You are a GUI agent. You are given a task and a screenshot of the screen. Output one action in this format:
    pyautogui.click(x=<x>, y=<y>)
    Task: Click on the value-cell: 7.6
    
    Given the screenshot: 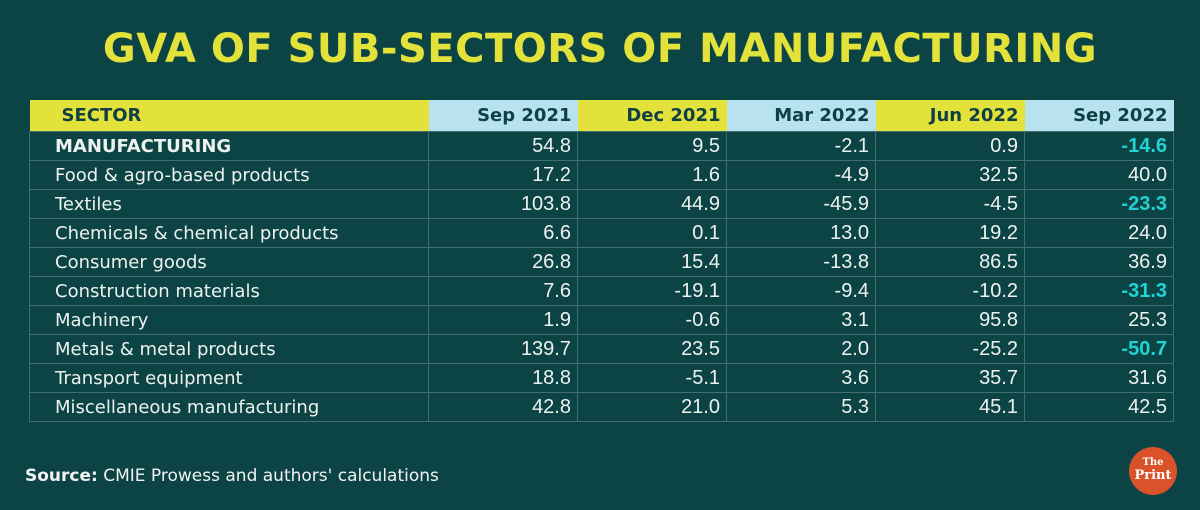 What is the action you would take?
    pyautogui.click(x=503, y=291)
    